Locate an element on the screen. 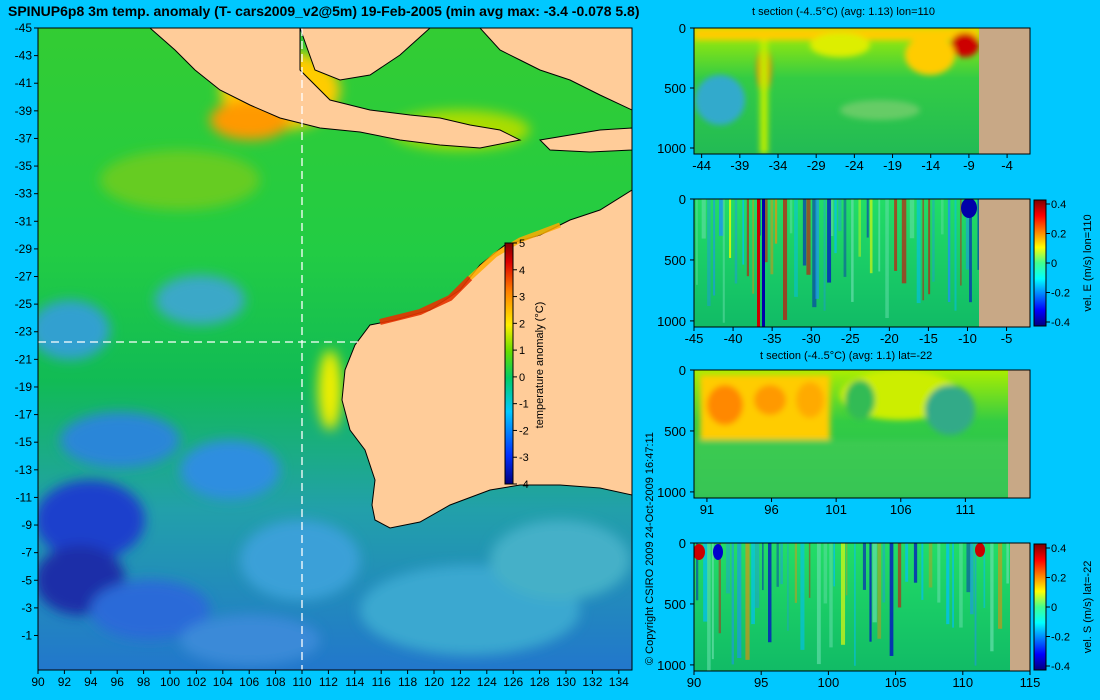 The width and height of the screenshot is (1100, 700). map-ytick-label-10: -21 is located at coordinates (24, 359).